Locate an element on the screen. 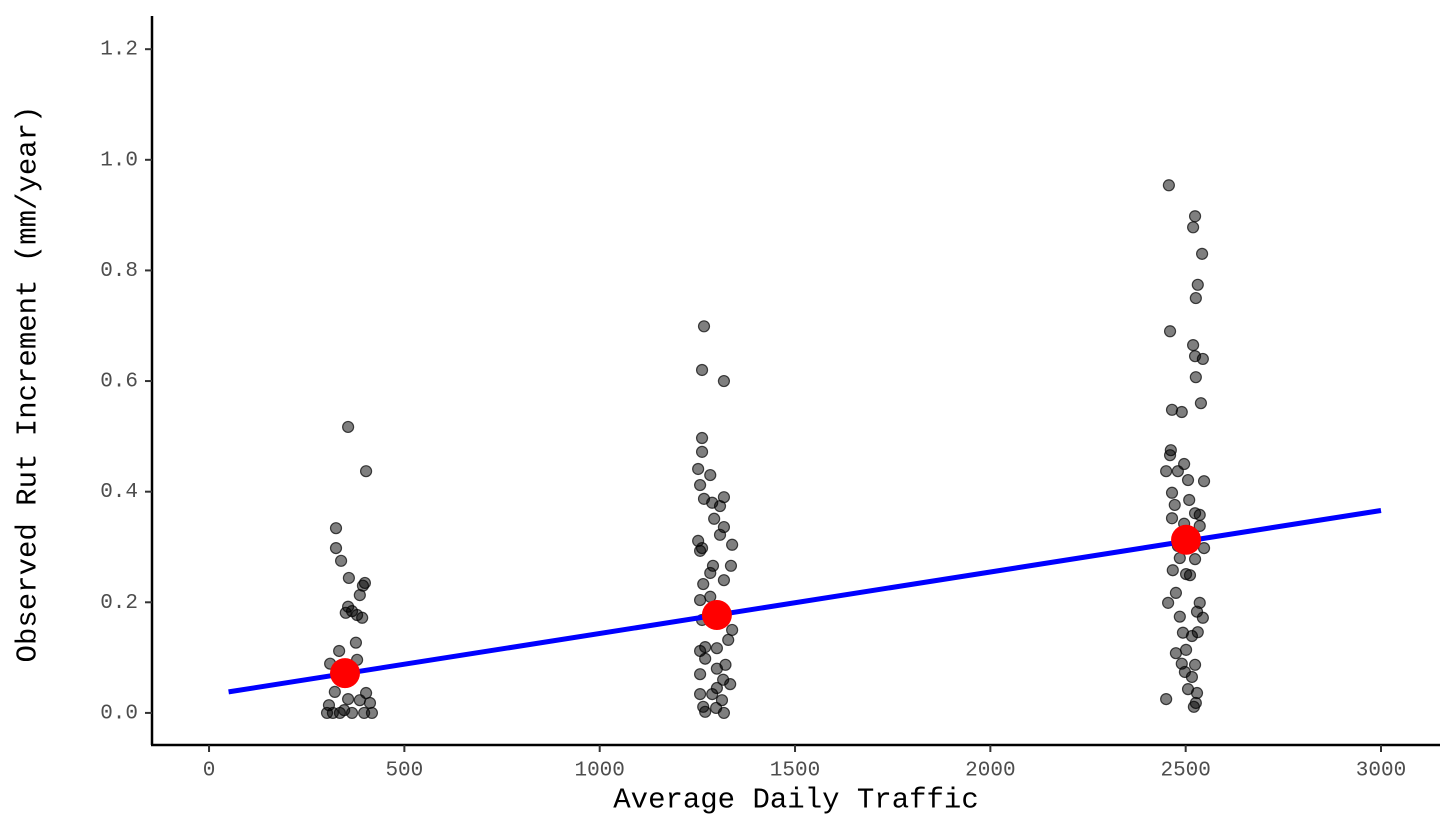 This screenshot has width=1456, height=832. x-tick-label: 2500 is located at coordinates (1185, 771).